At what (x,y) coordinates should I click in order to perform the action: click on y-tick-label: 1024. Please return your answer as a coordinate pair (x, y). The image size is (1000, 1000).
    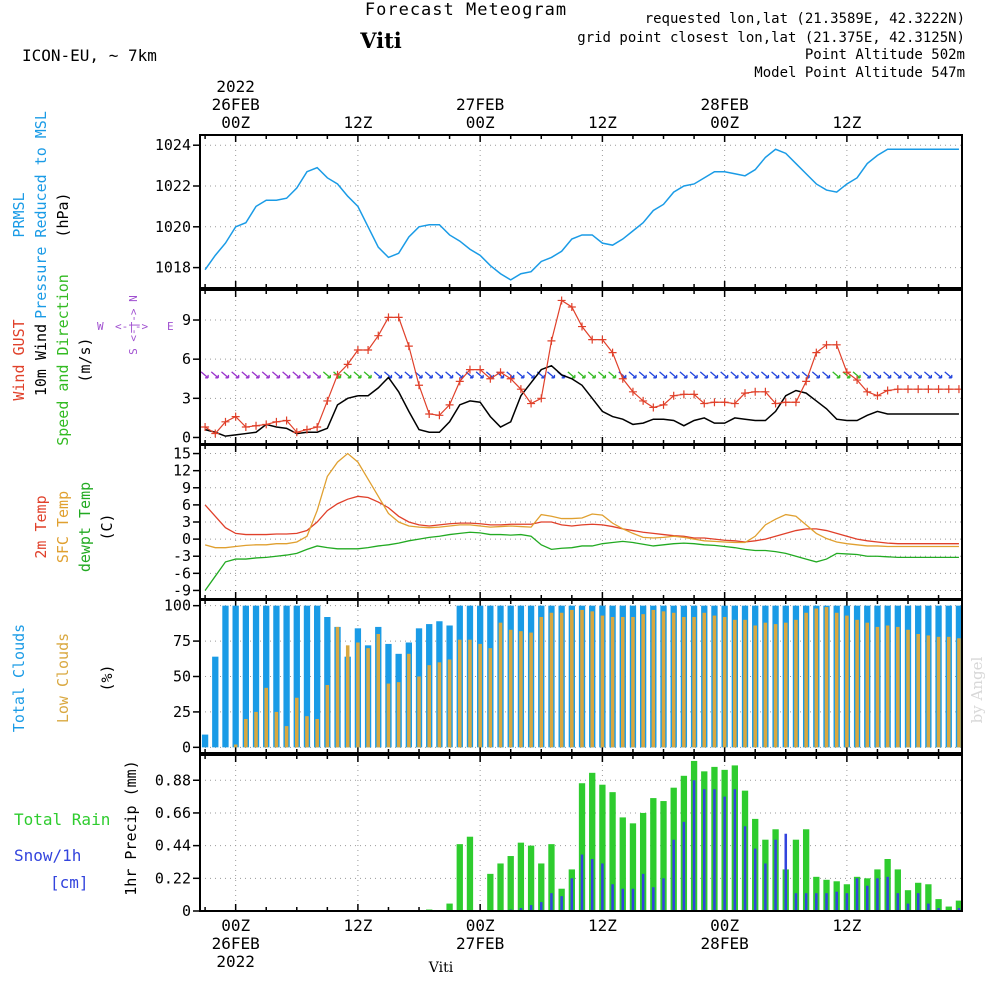
    Looking at the image, I should click on (173, 145).